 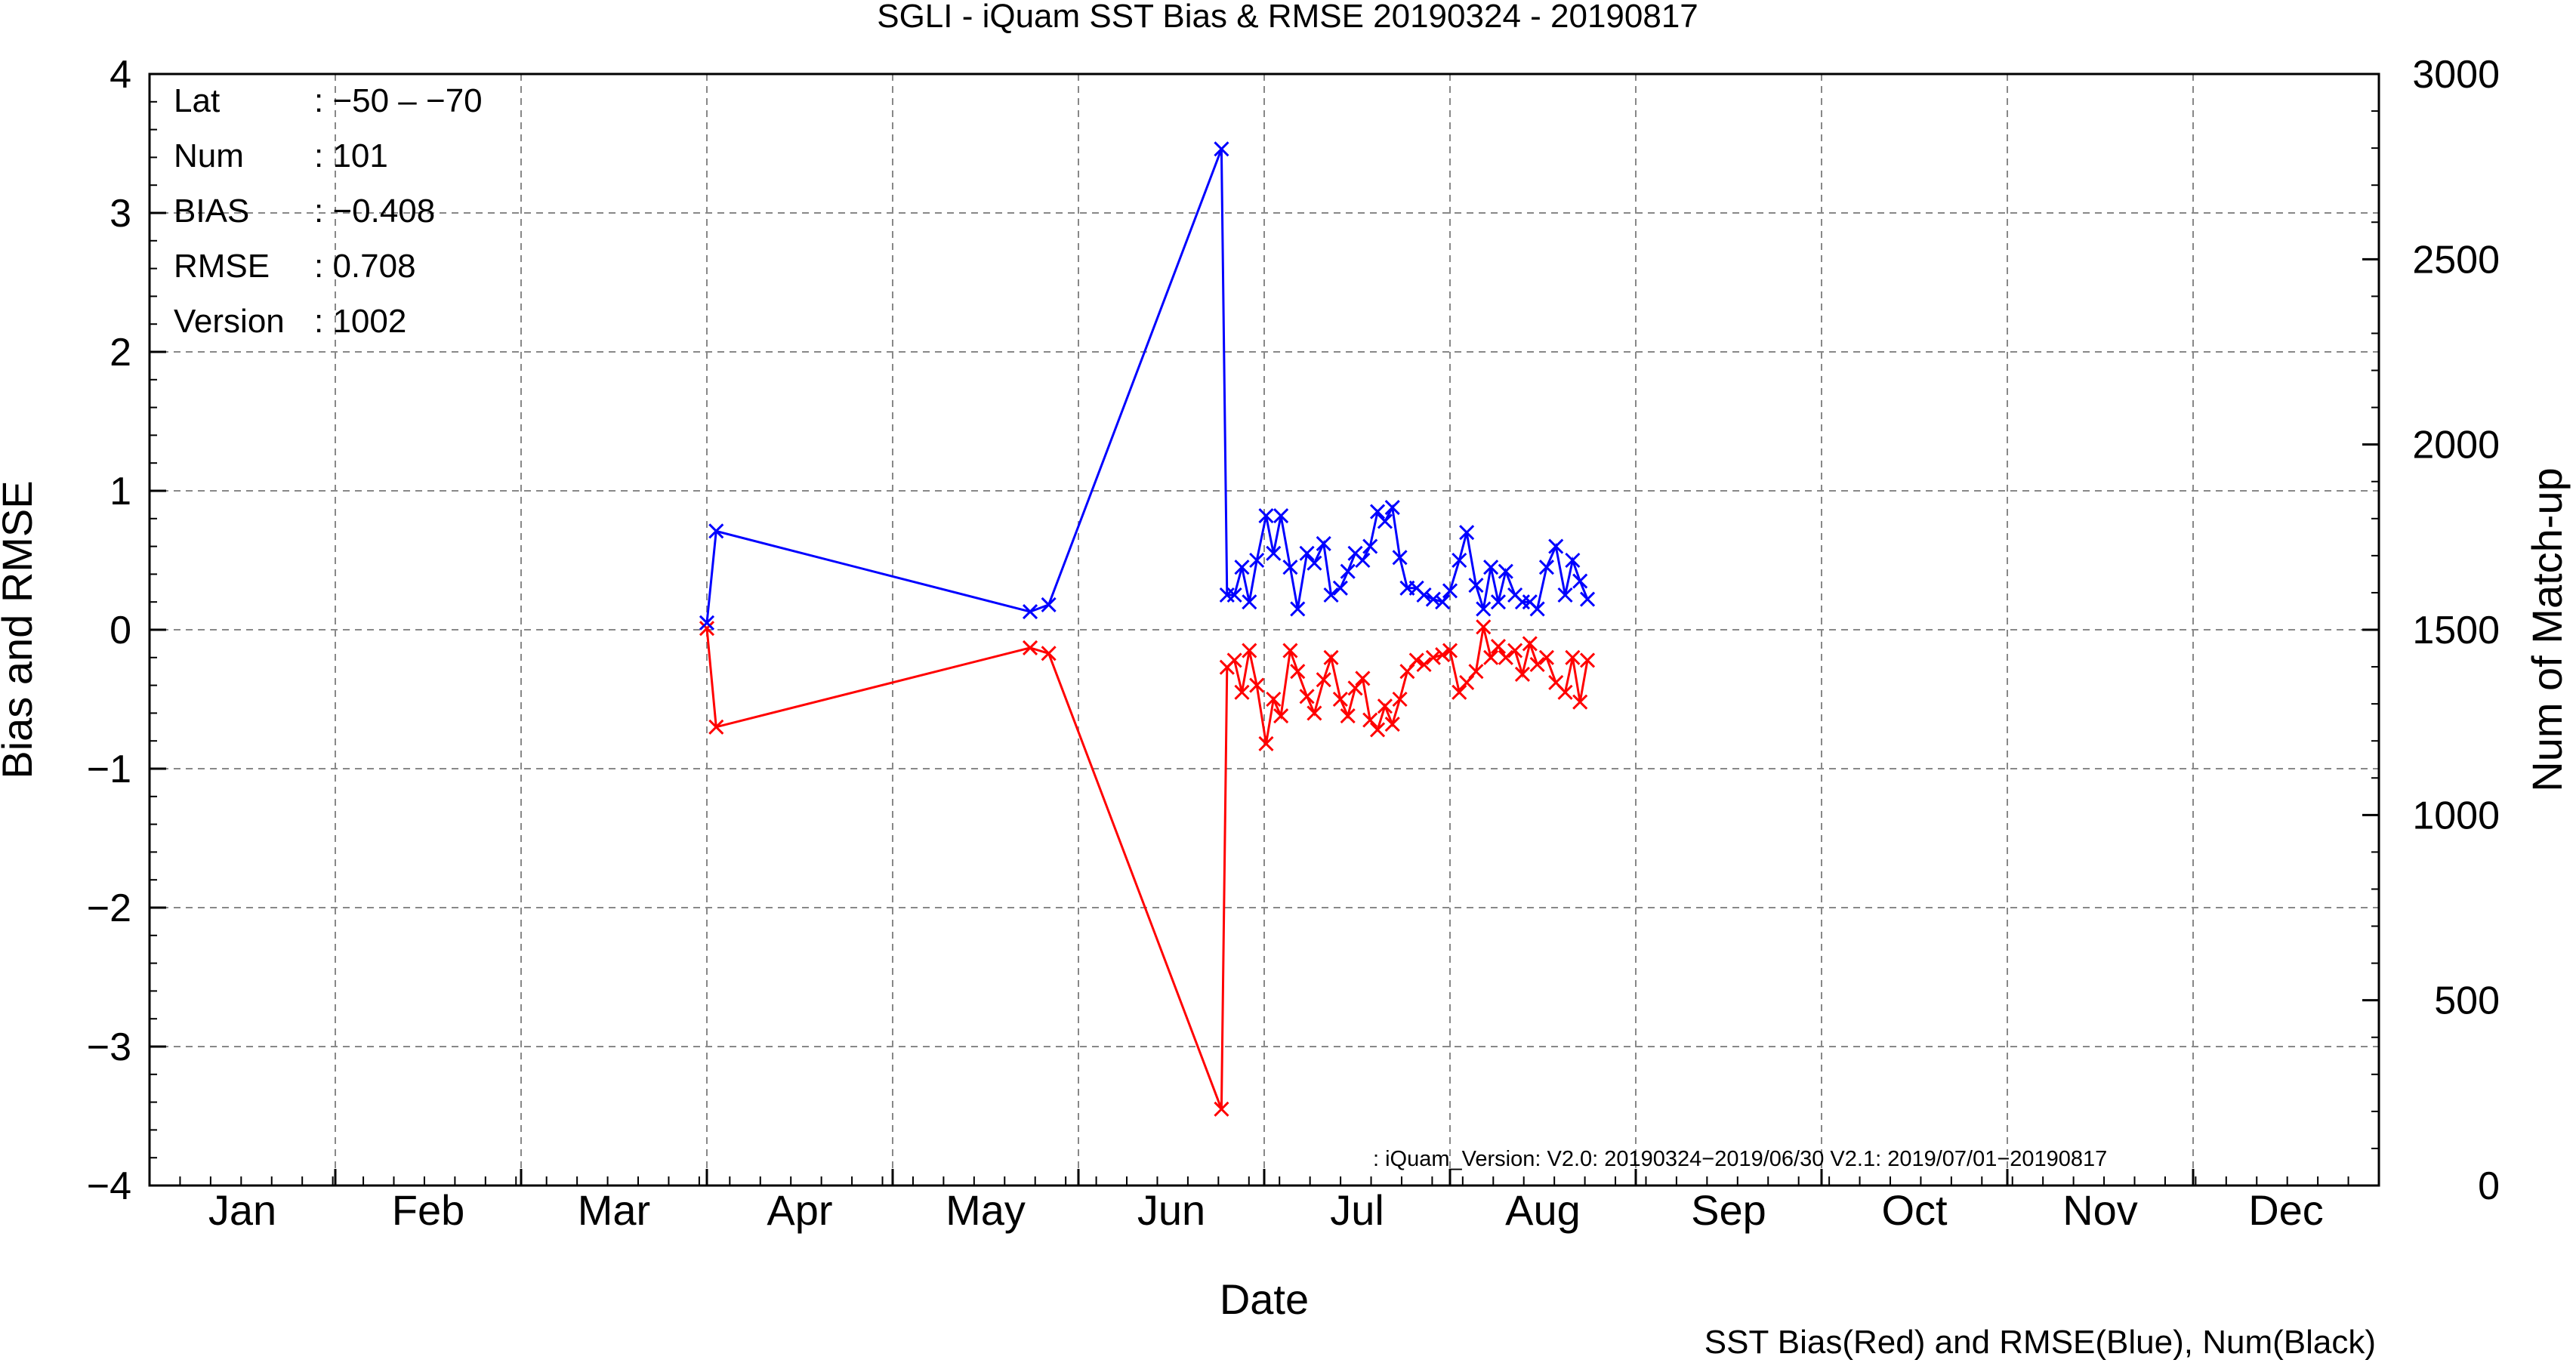 What do you see at coordinates (2040, 1342) in the screenshot?
I see `footer-legend-text: SST Bias(Red) and RMSE(Blue), Num(Black)` at bounding box center [2040, 1342].